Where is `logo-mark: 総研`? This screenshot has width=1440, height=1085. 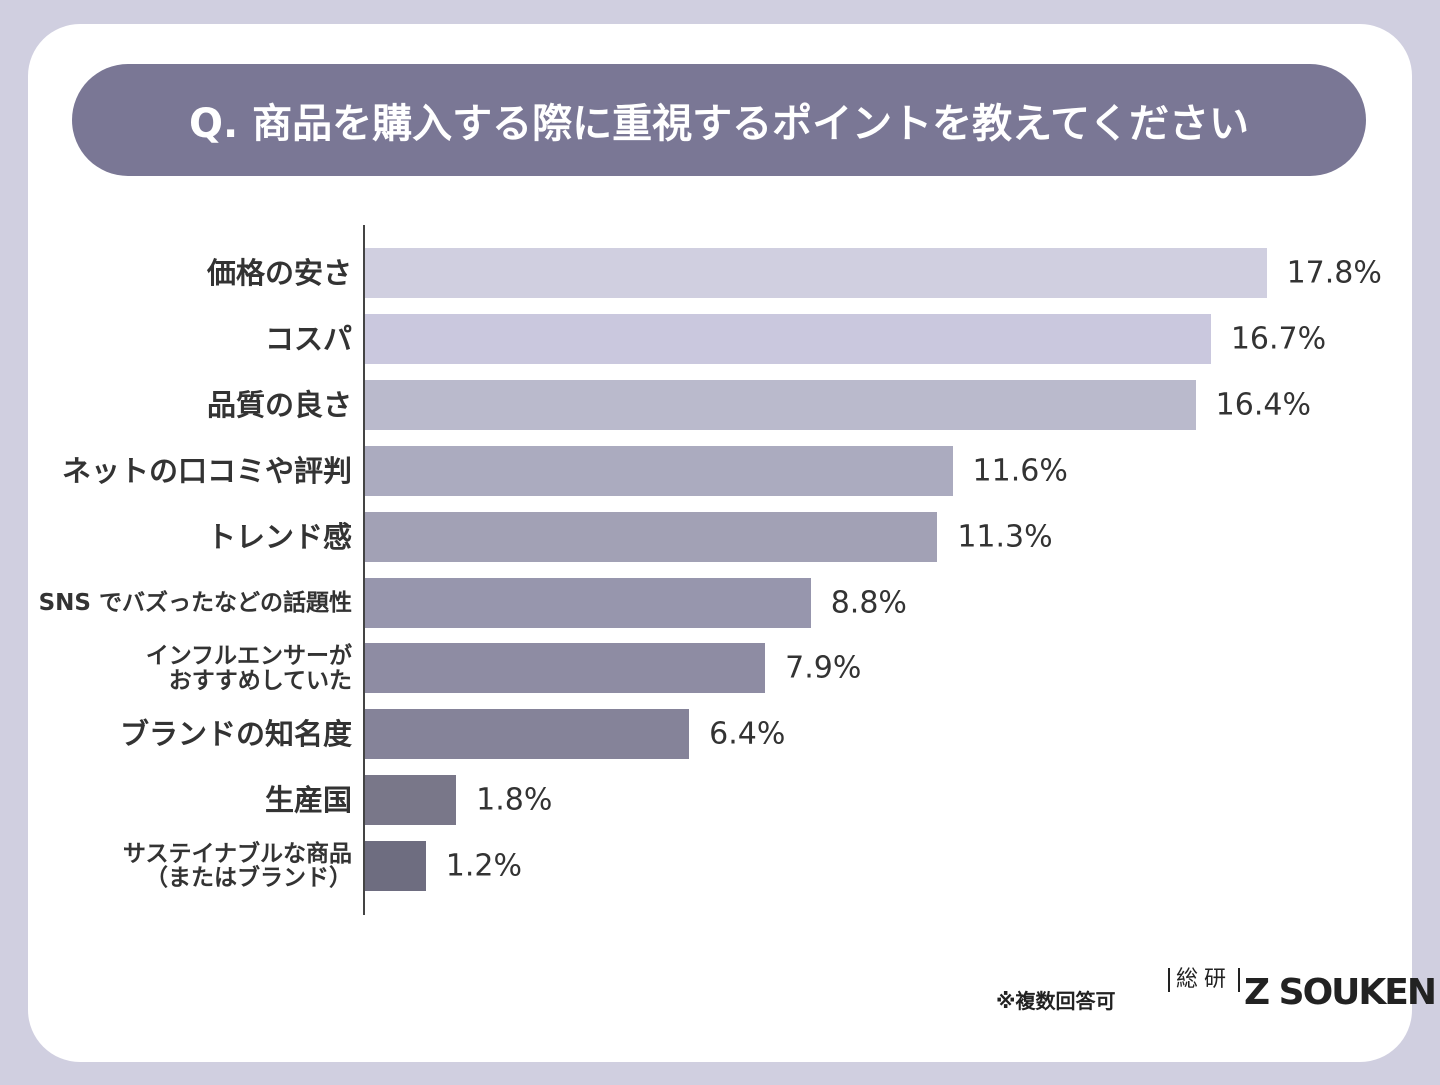 logo-mark: 総研 is located at coordinates (1204, 980).